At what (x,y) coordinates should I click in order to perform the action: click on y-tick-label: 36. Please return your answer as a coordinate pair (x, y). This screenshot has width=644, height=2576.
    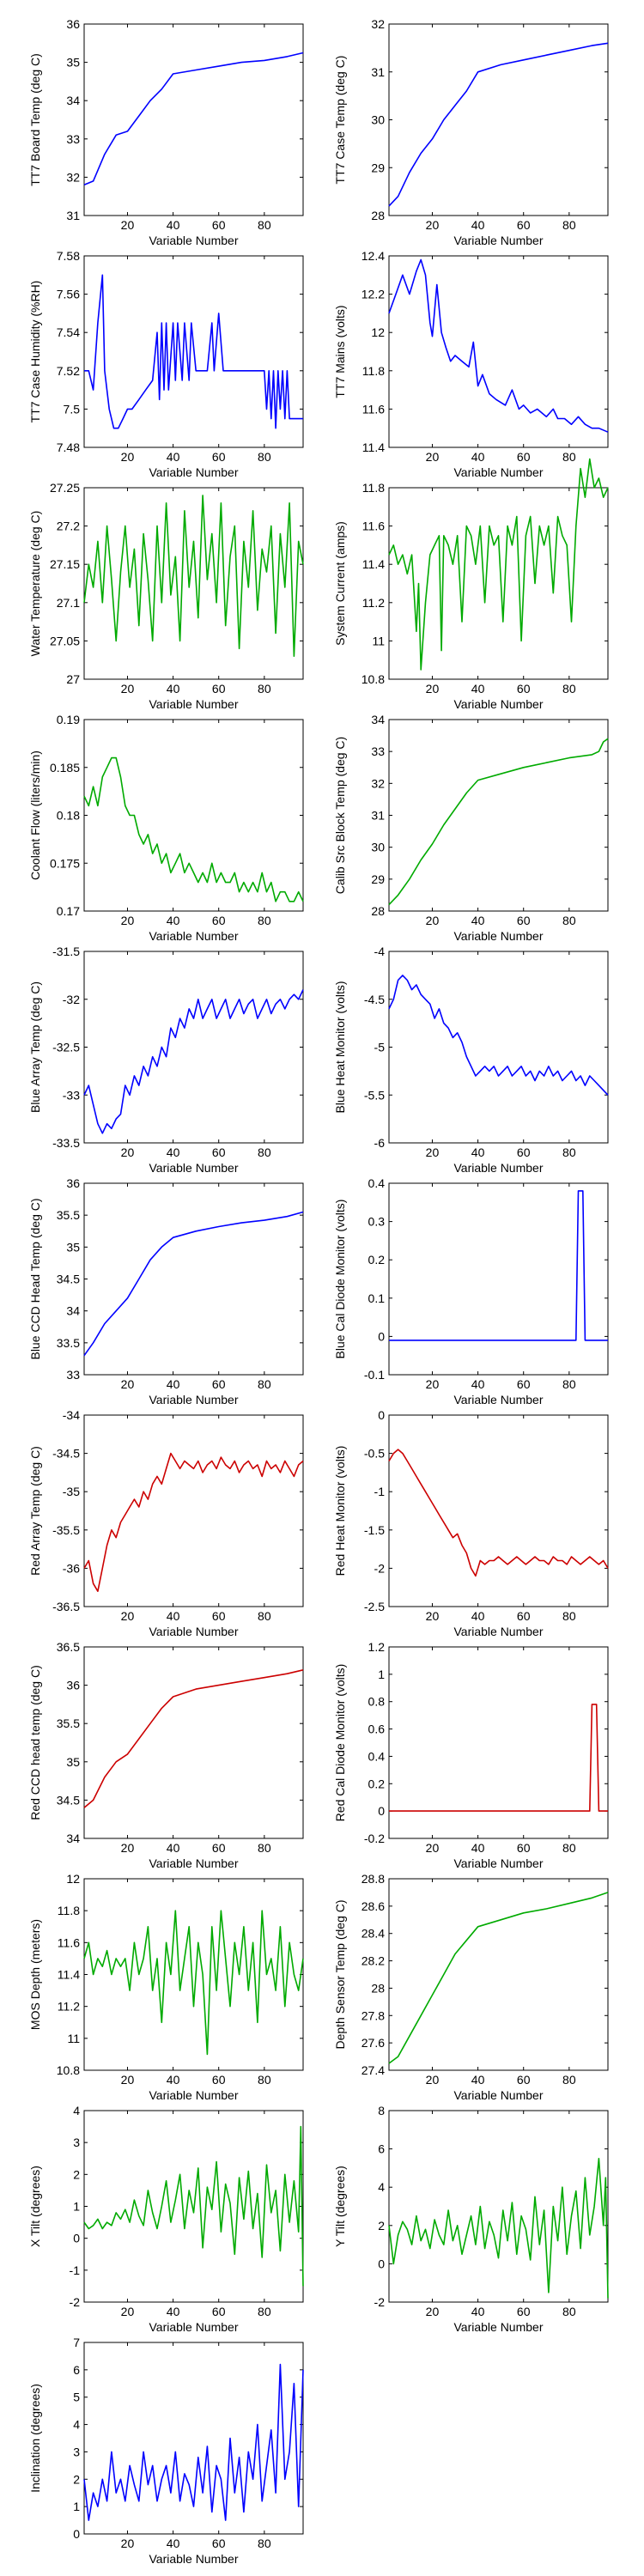
    Looking at the image, I should click on (73, 1183).